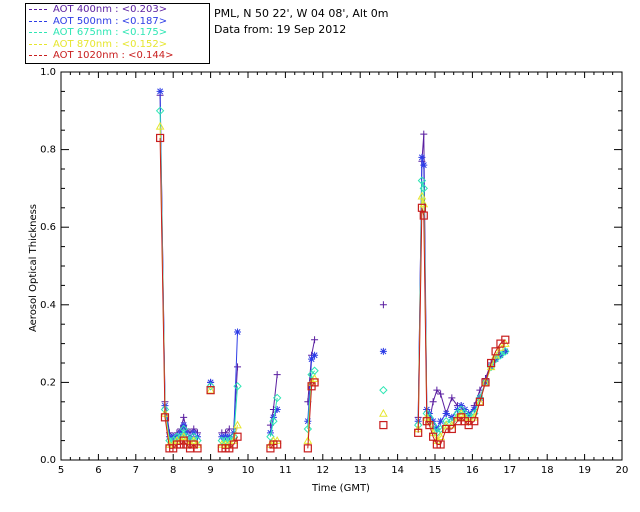  What do you see at coordinates (301, 13) in the screenshot?
I see `station-location: PML, N 50 22', W 04 08', Alt 0m` at bounding box center [301, 13].